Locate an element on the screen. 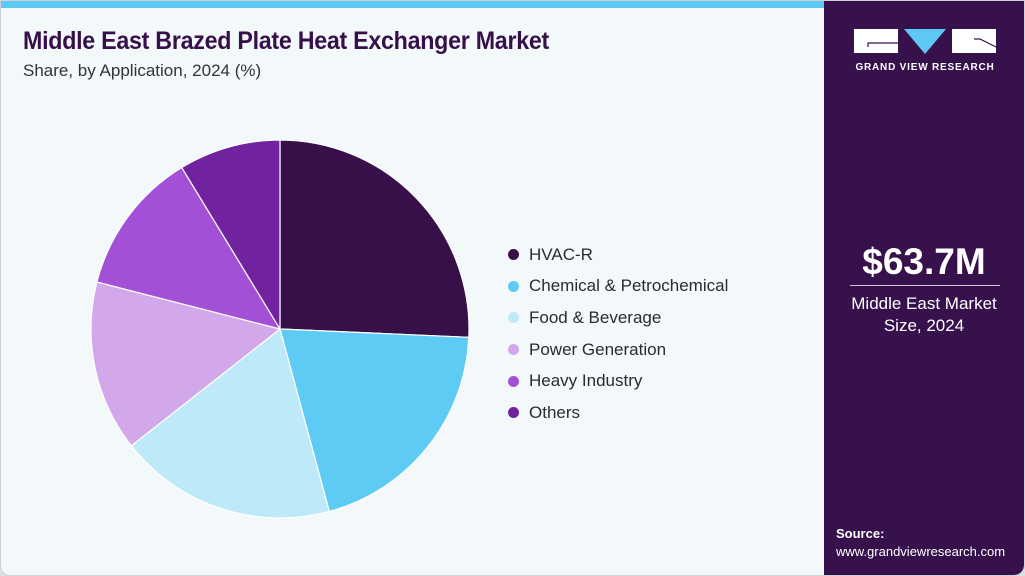  gvr-logo-icon is located at coordinates (925, 41).